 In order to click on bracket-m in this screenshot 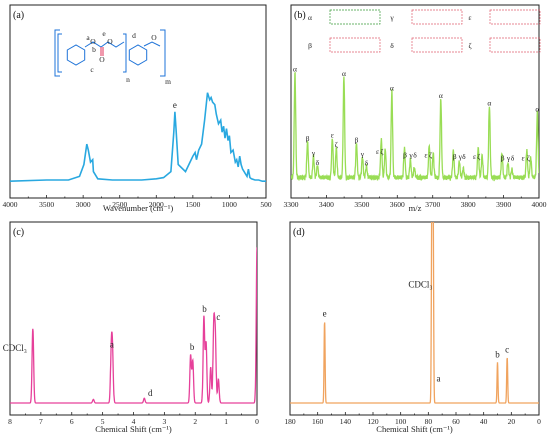, I will do `click(110, 53)`.